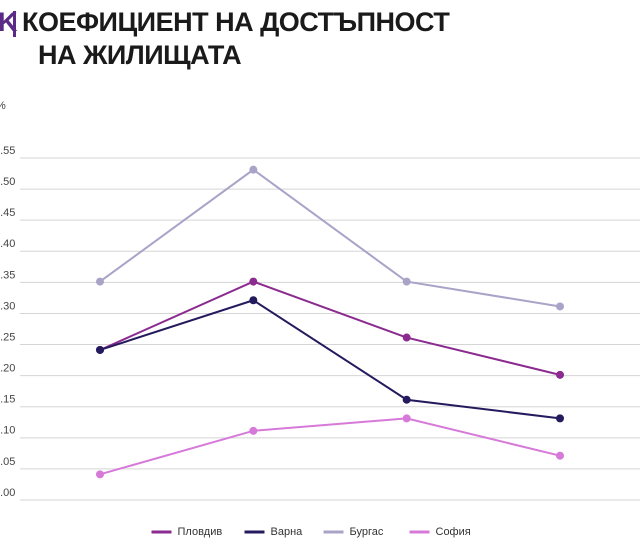 The width and height of the screenshot is (640, 555). Describe the element at coordinates (139, 55) in the screenshot. I see `chart-subtitle: НА ЖИЛИЩАТА` at that location.